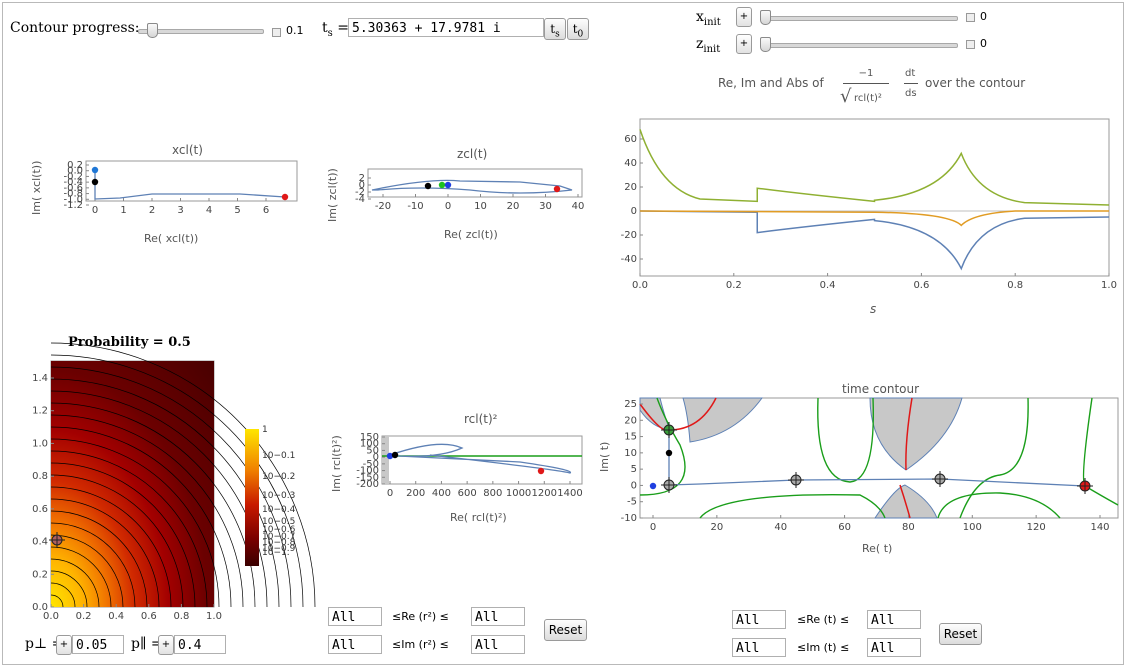  What do you see at coordinates (40, 607) in the screenshot?
I see `probability-y-tick-label: 0.0` at bounding box center [40, 607].